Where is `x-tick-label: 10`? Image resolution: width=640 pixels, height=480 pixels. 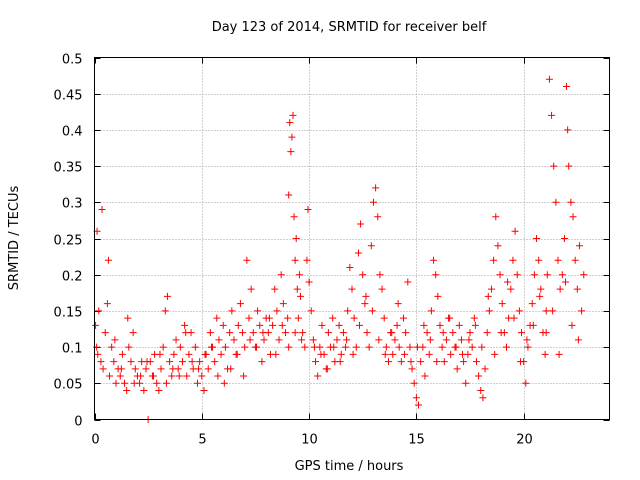
x-tick-label: 10 is located at coordinates (309, 440).